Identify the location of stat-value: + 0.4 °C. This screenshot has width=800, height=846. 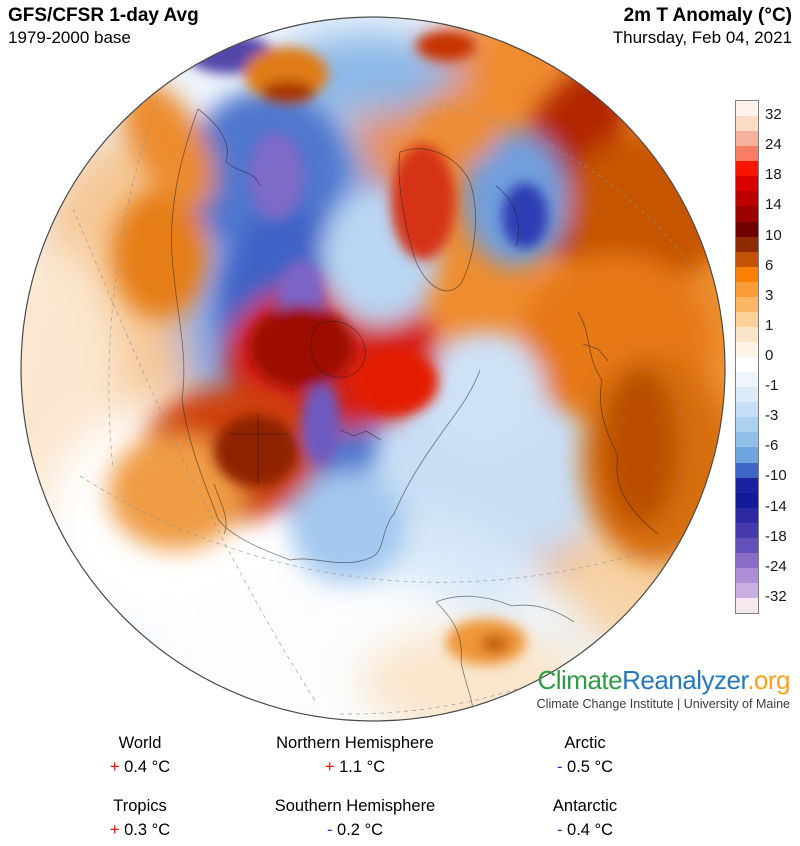
(140, 767).